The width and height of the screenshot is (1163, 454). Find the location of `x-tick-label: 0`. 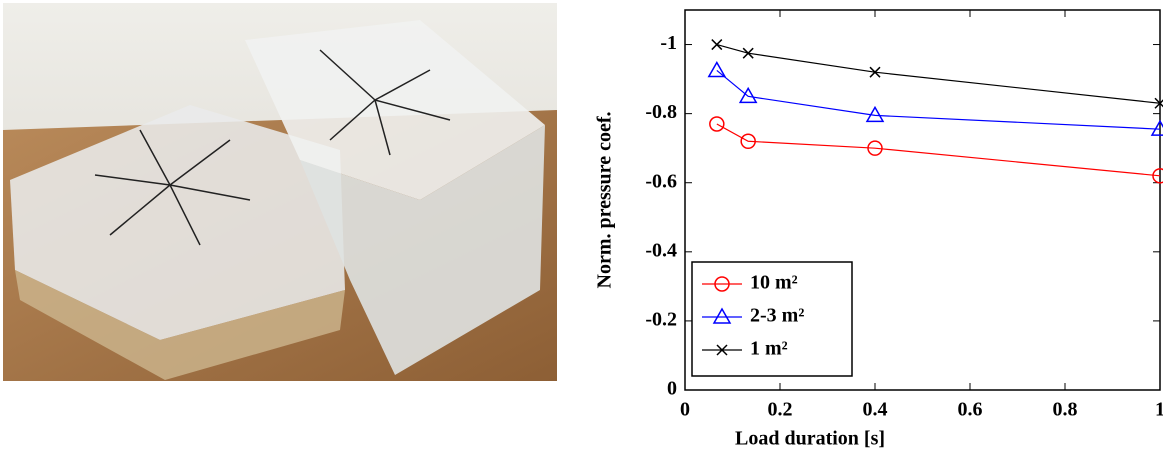

x-tick-label: 0 is located at coordinates (685, 410).